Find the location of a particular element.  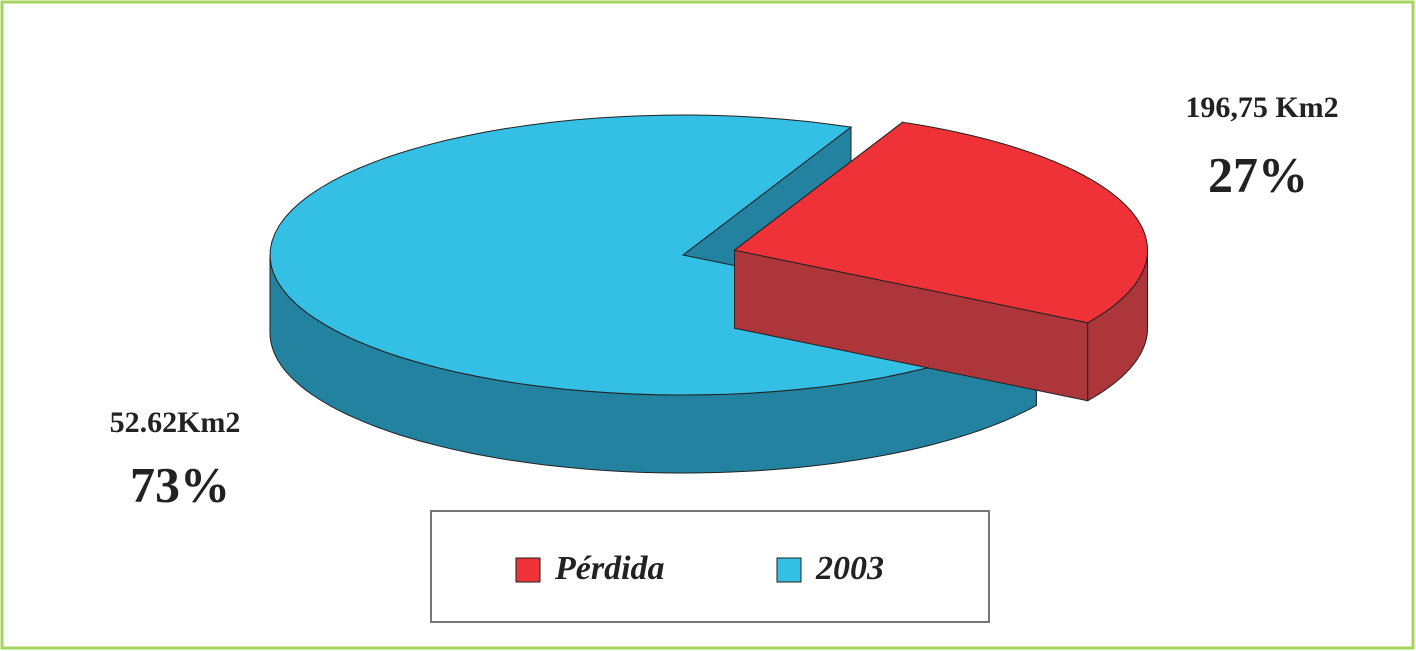

legend-box is located at coordinates (710, 566).